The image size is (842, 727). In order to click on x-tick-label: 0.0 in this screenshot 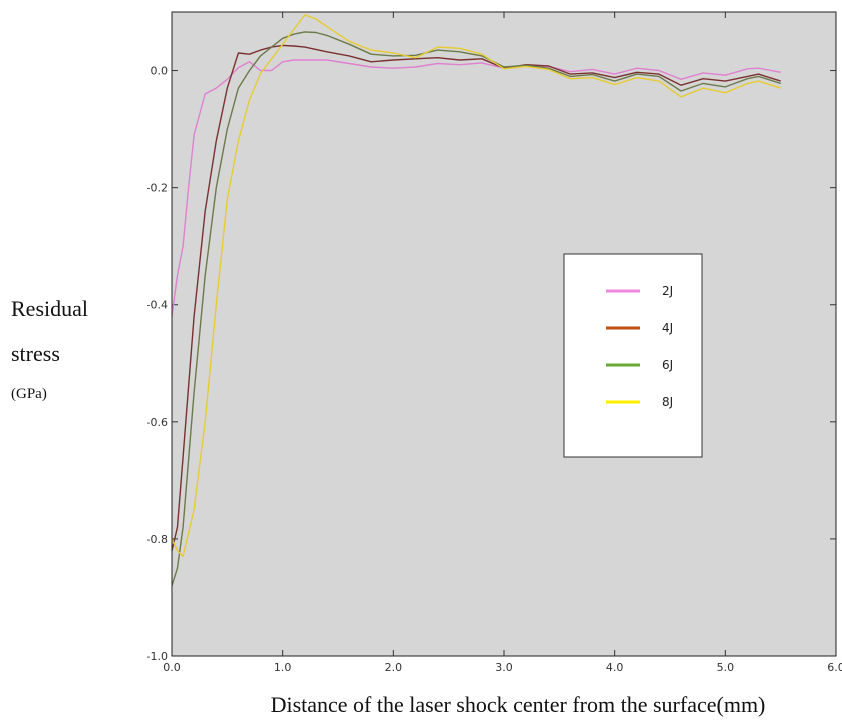, I will do `click(172, 667)`.